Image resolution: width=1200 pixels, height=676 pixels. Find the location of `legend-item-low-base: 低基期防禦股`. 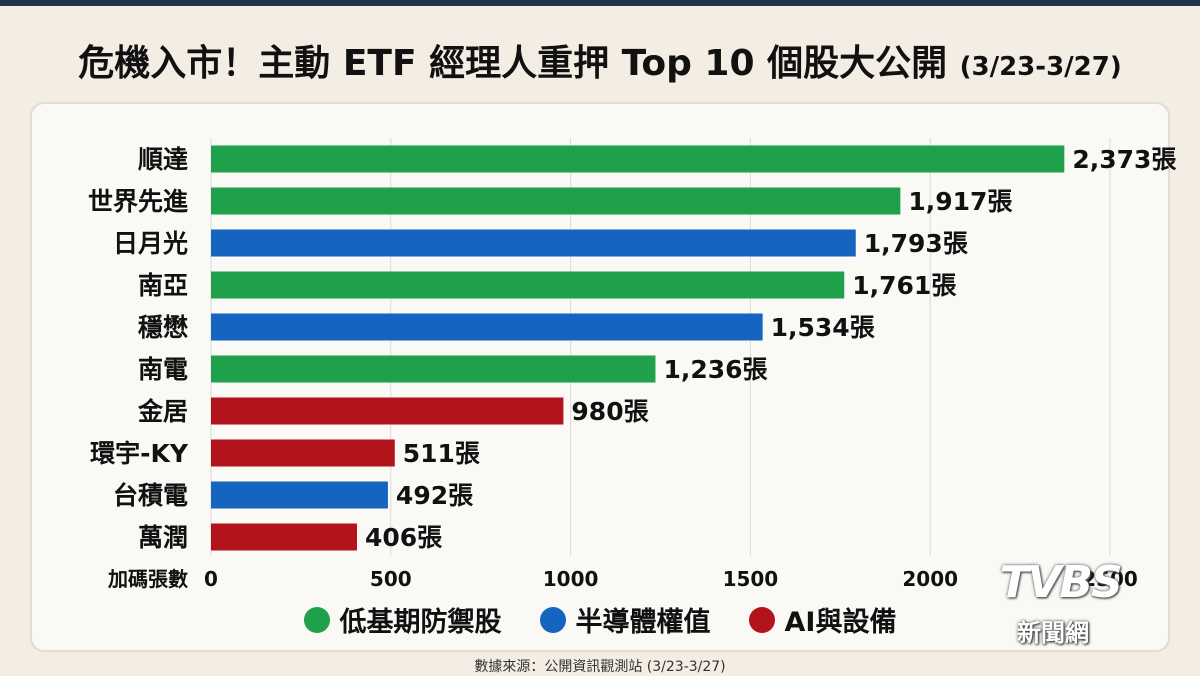

legend-item-low-base: 低基期防禦股 is located at coordinates (402, 619).